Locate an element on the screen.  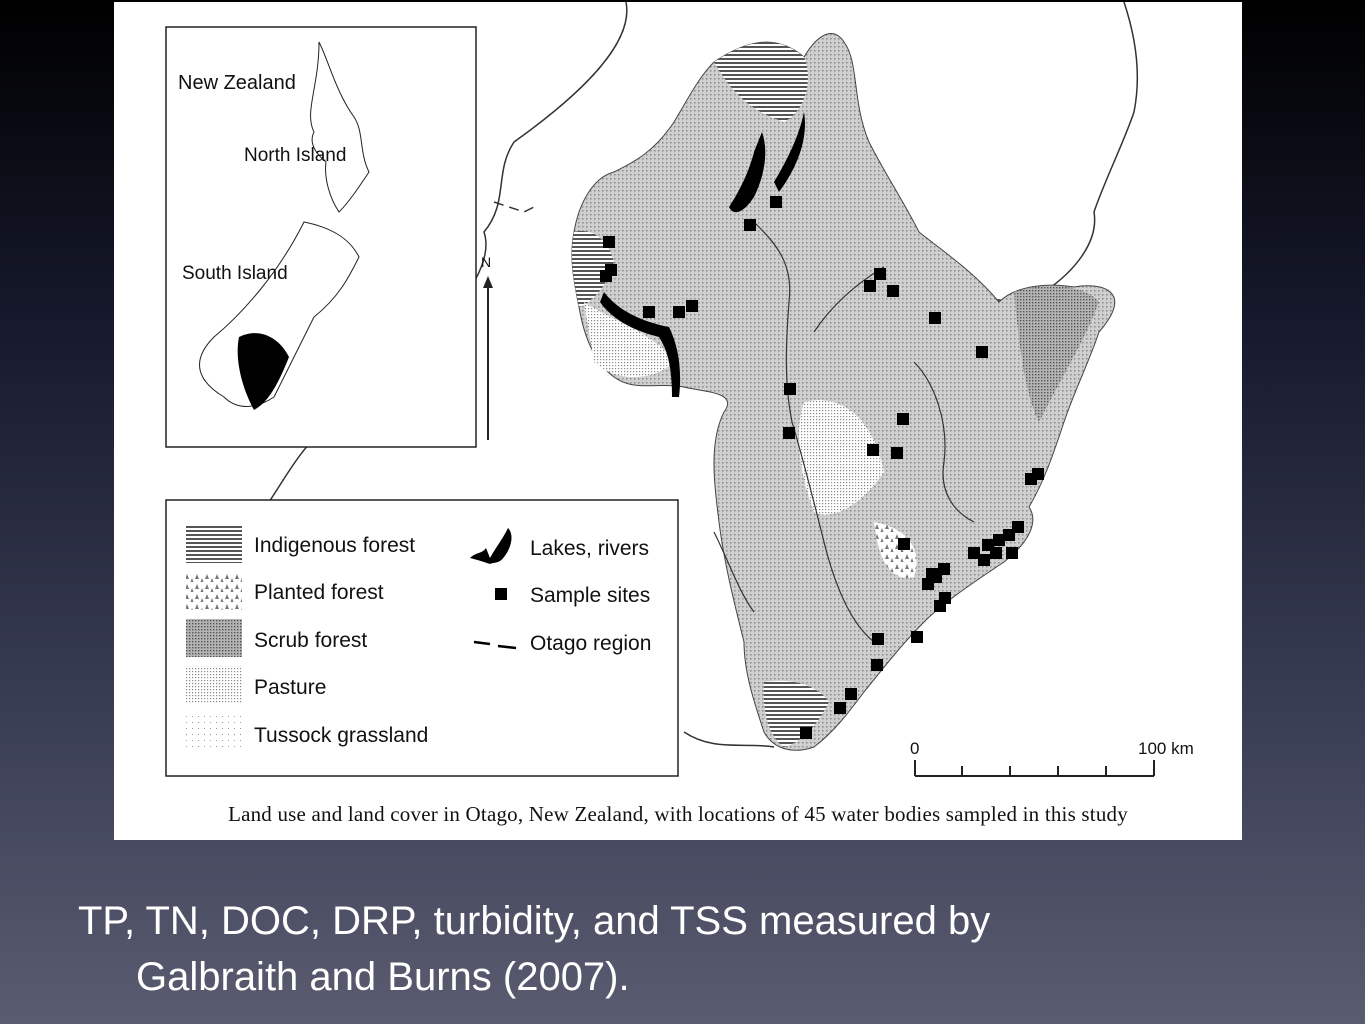
scale-bar-start-label: 0 is located at coordinates (914, 748).